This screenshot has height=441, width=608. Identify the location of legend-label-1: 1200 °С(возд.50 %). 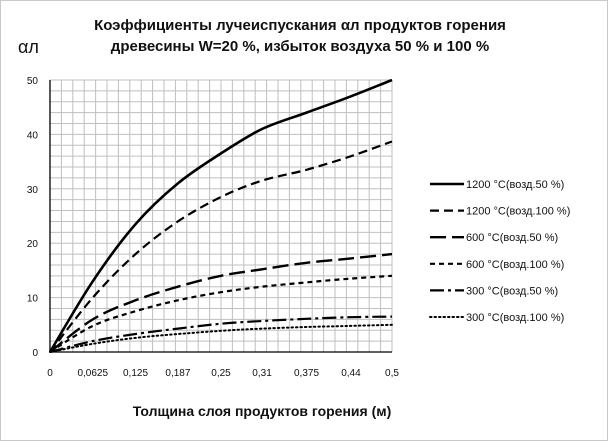
(515, 185).